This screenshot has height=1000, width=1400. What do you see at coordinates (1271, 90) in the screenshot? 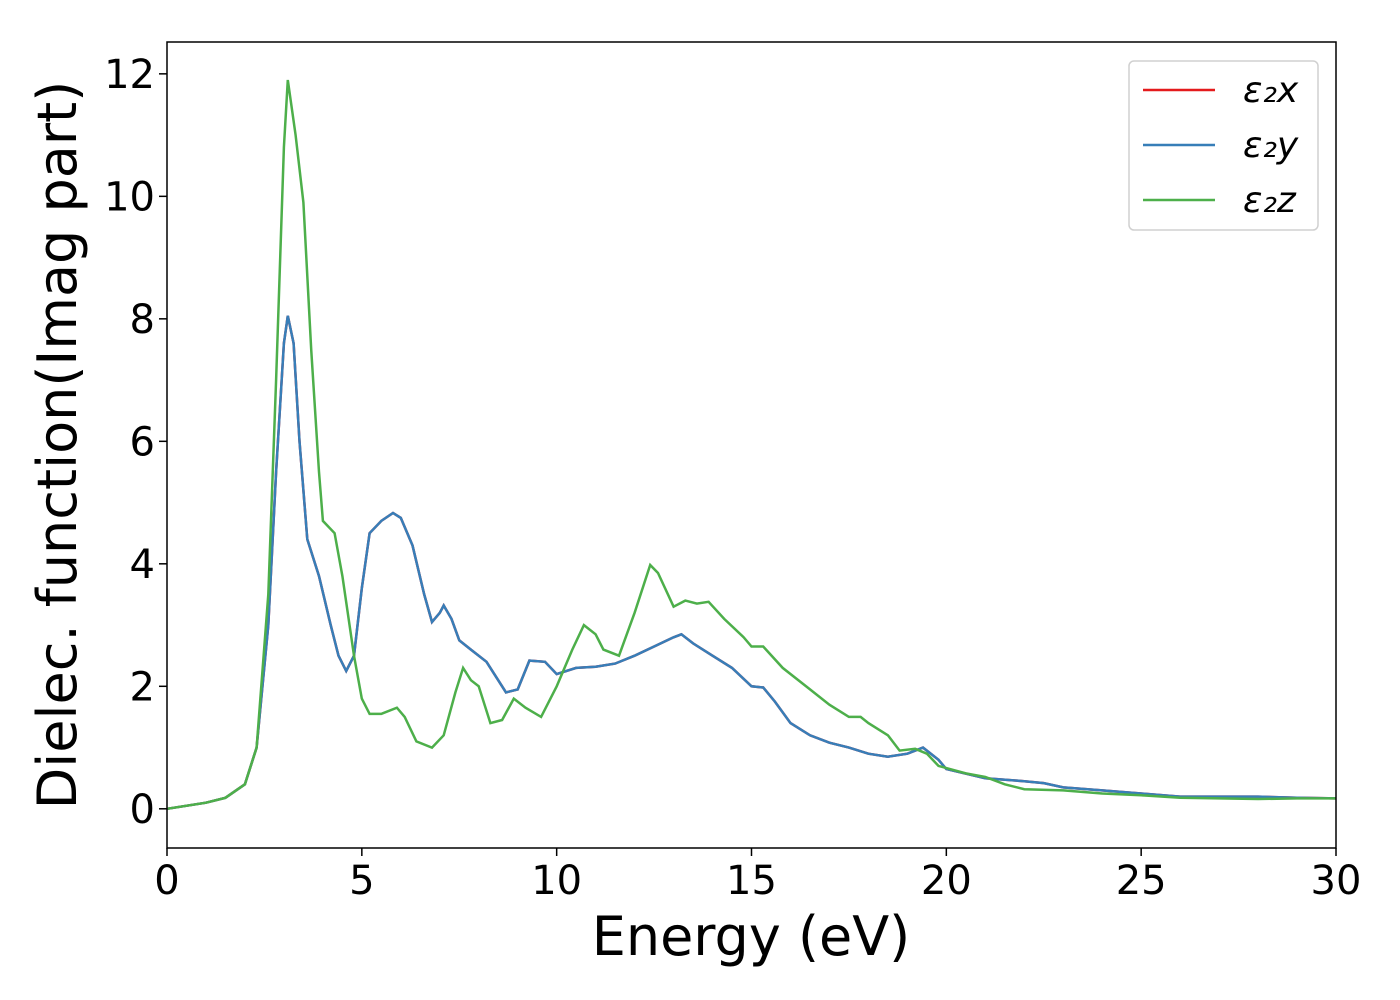
I see `legend-label: ε₂x` at bounding box center [1271, 90].